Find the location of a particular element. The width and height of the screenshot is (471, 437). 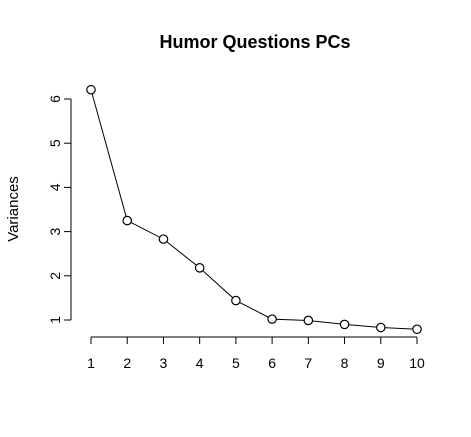

x-tick-label: 9 is located at coordinates (381, 363).